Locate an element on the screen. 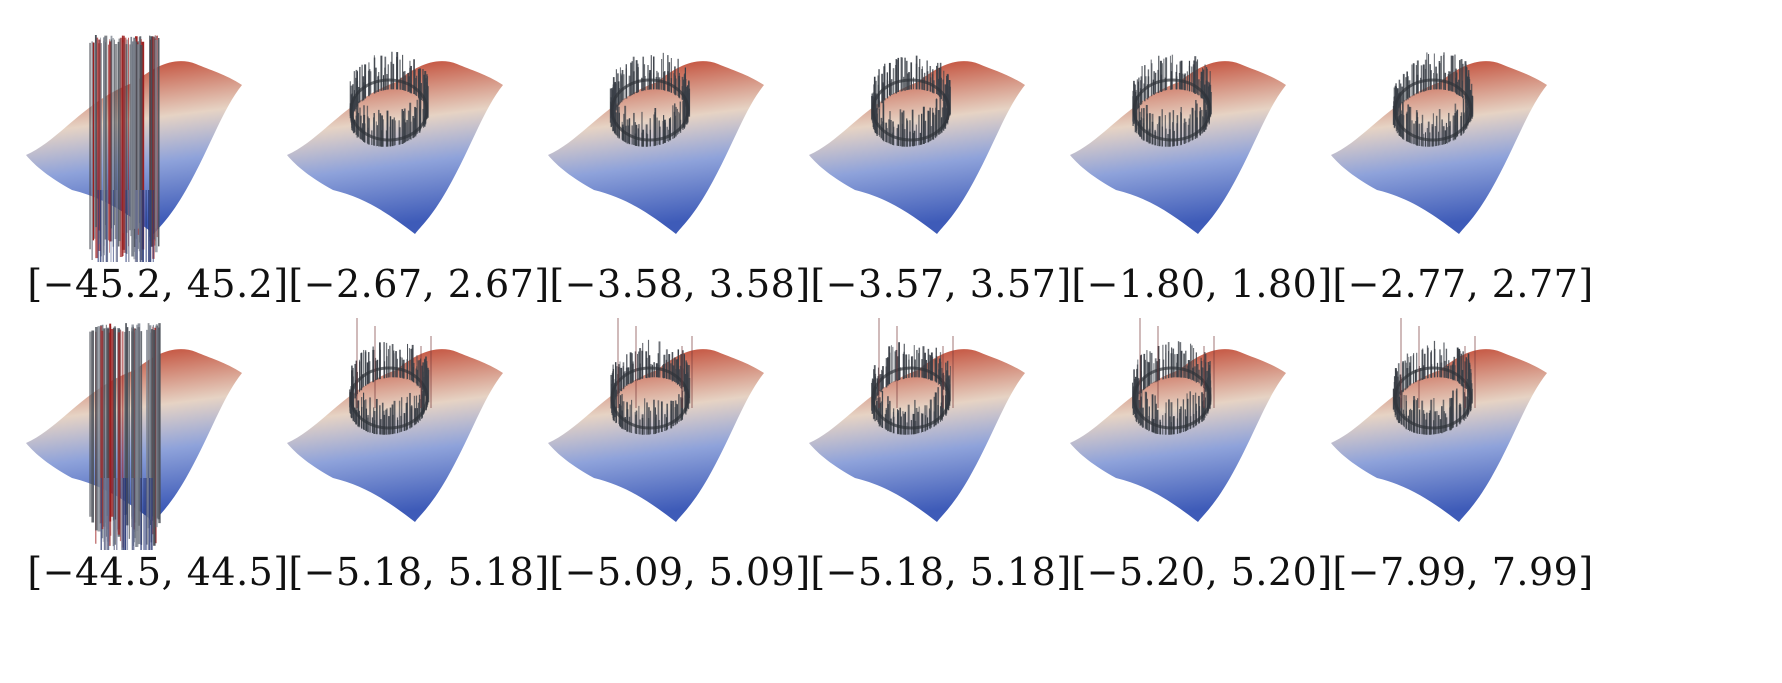 Image resolution: width=1782 pixels, height=683 pixels. range-label: [−7.99, 7.99] is located at coordinates (1463, 572).